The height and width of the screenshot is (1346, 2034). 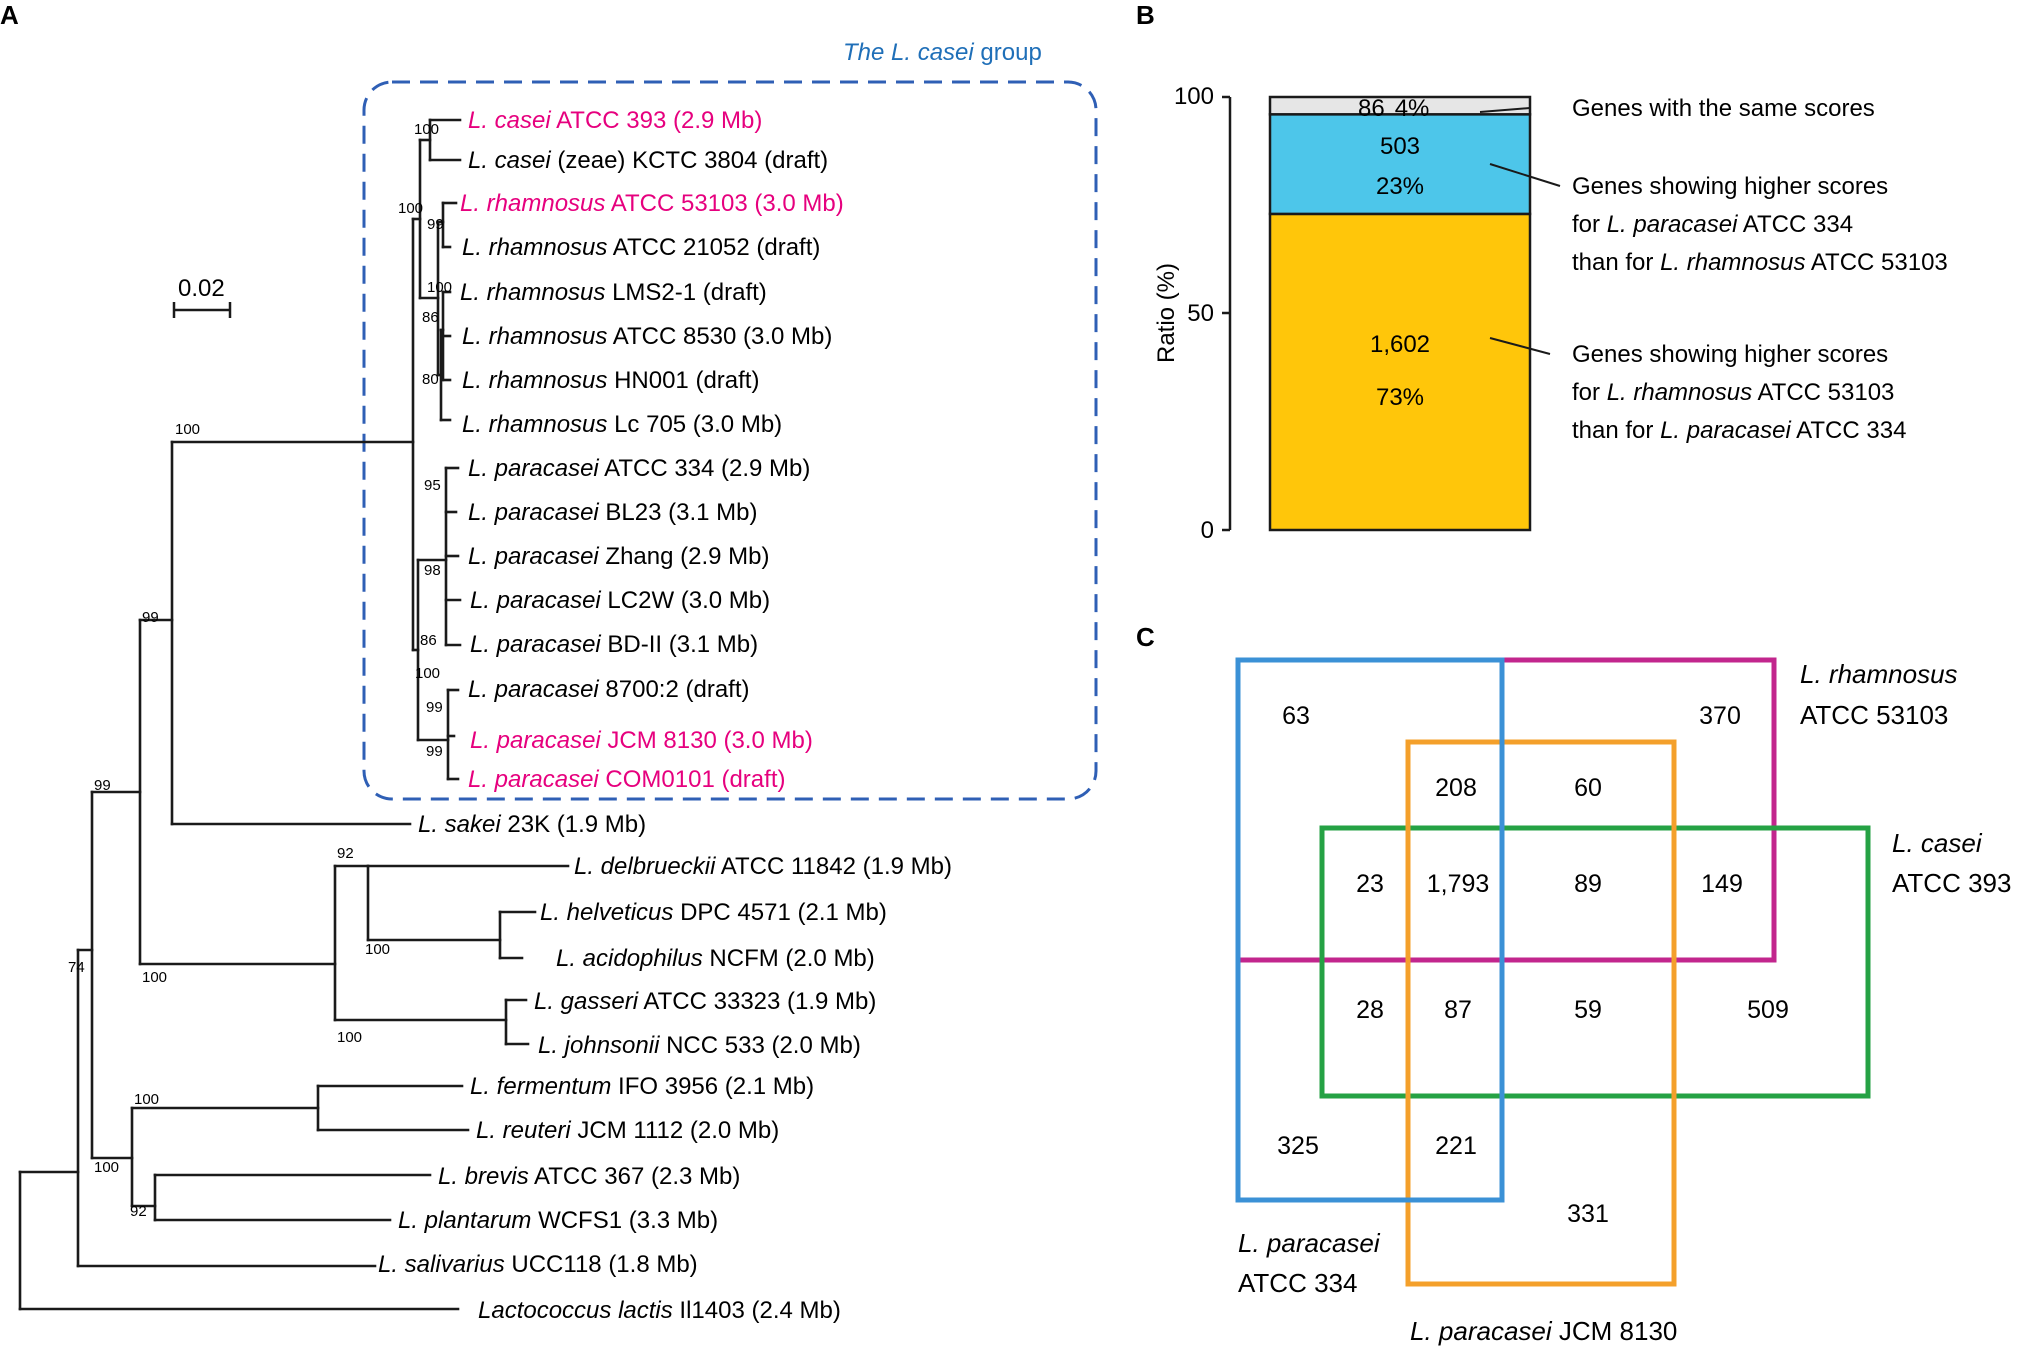 I want to click on taxon-strain: WCFS1 (3.3 Mb), so click(x=624, y=1220).